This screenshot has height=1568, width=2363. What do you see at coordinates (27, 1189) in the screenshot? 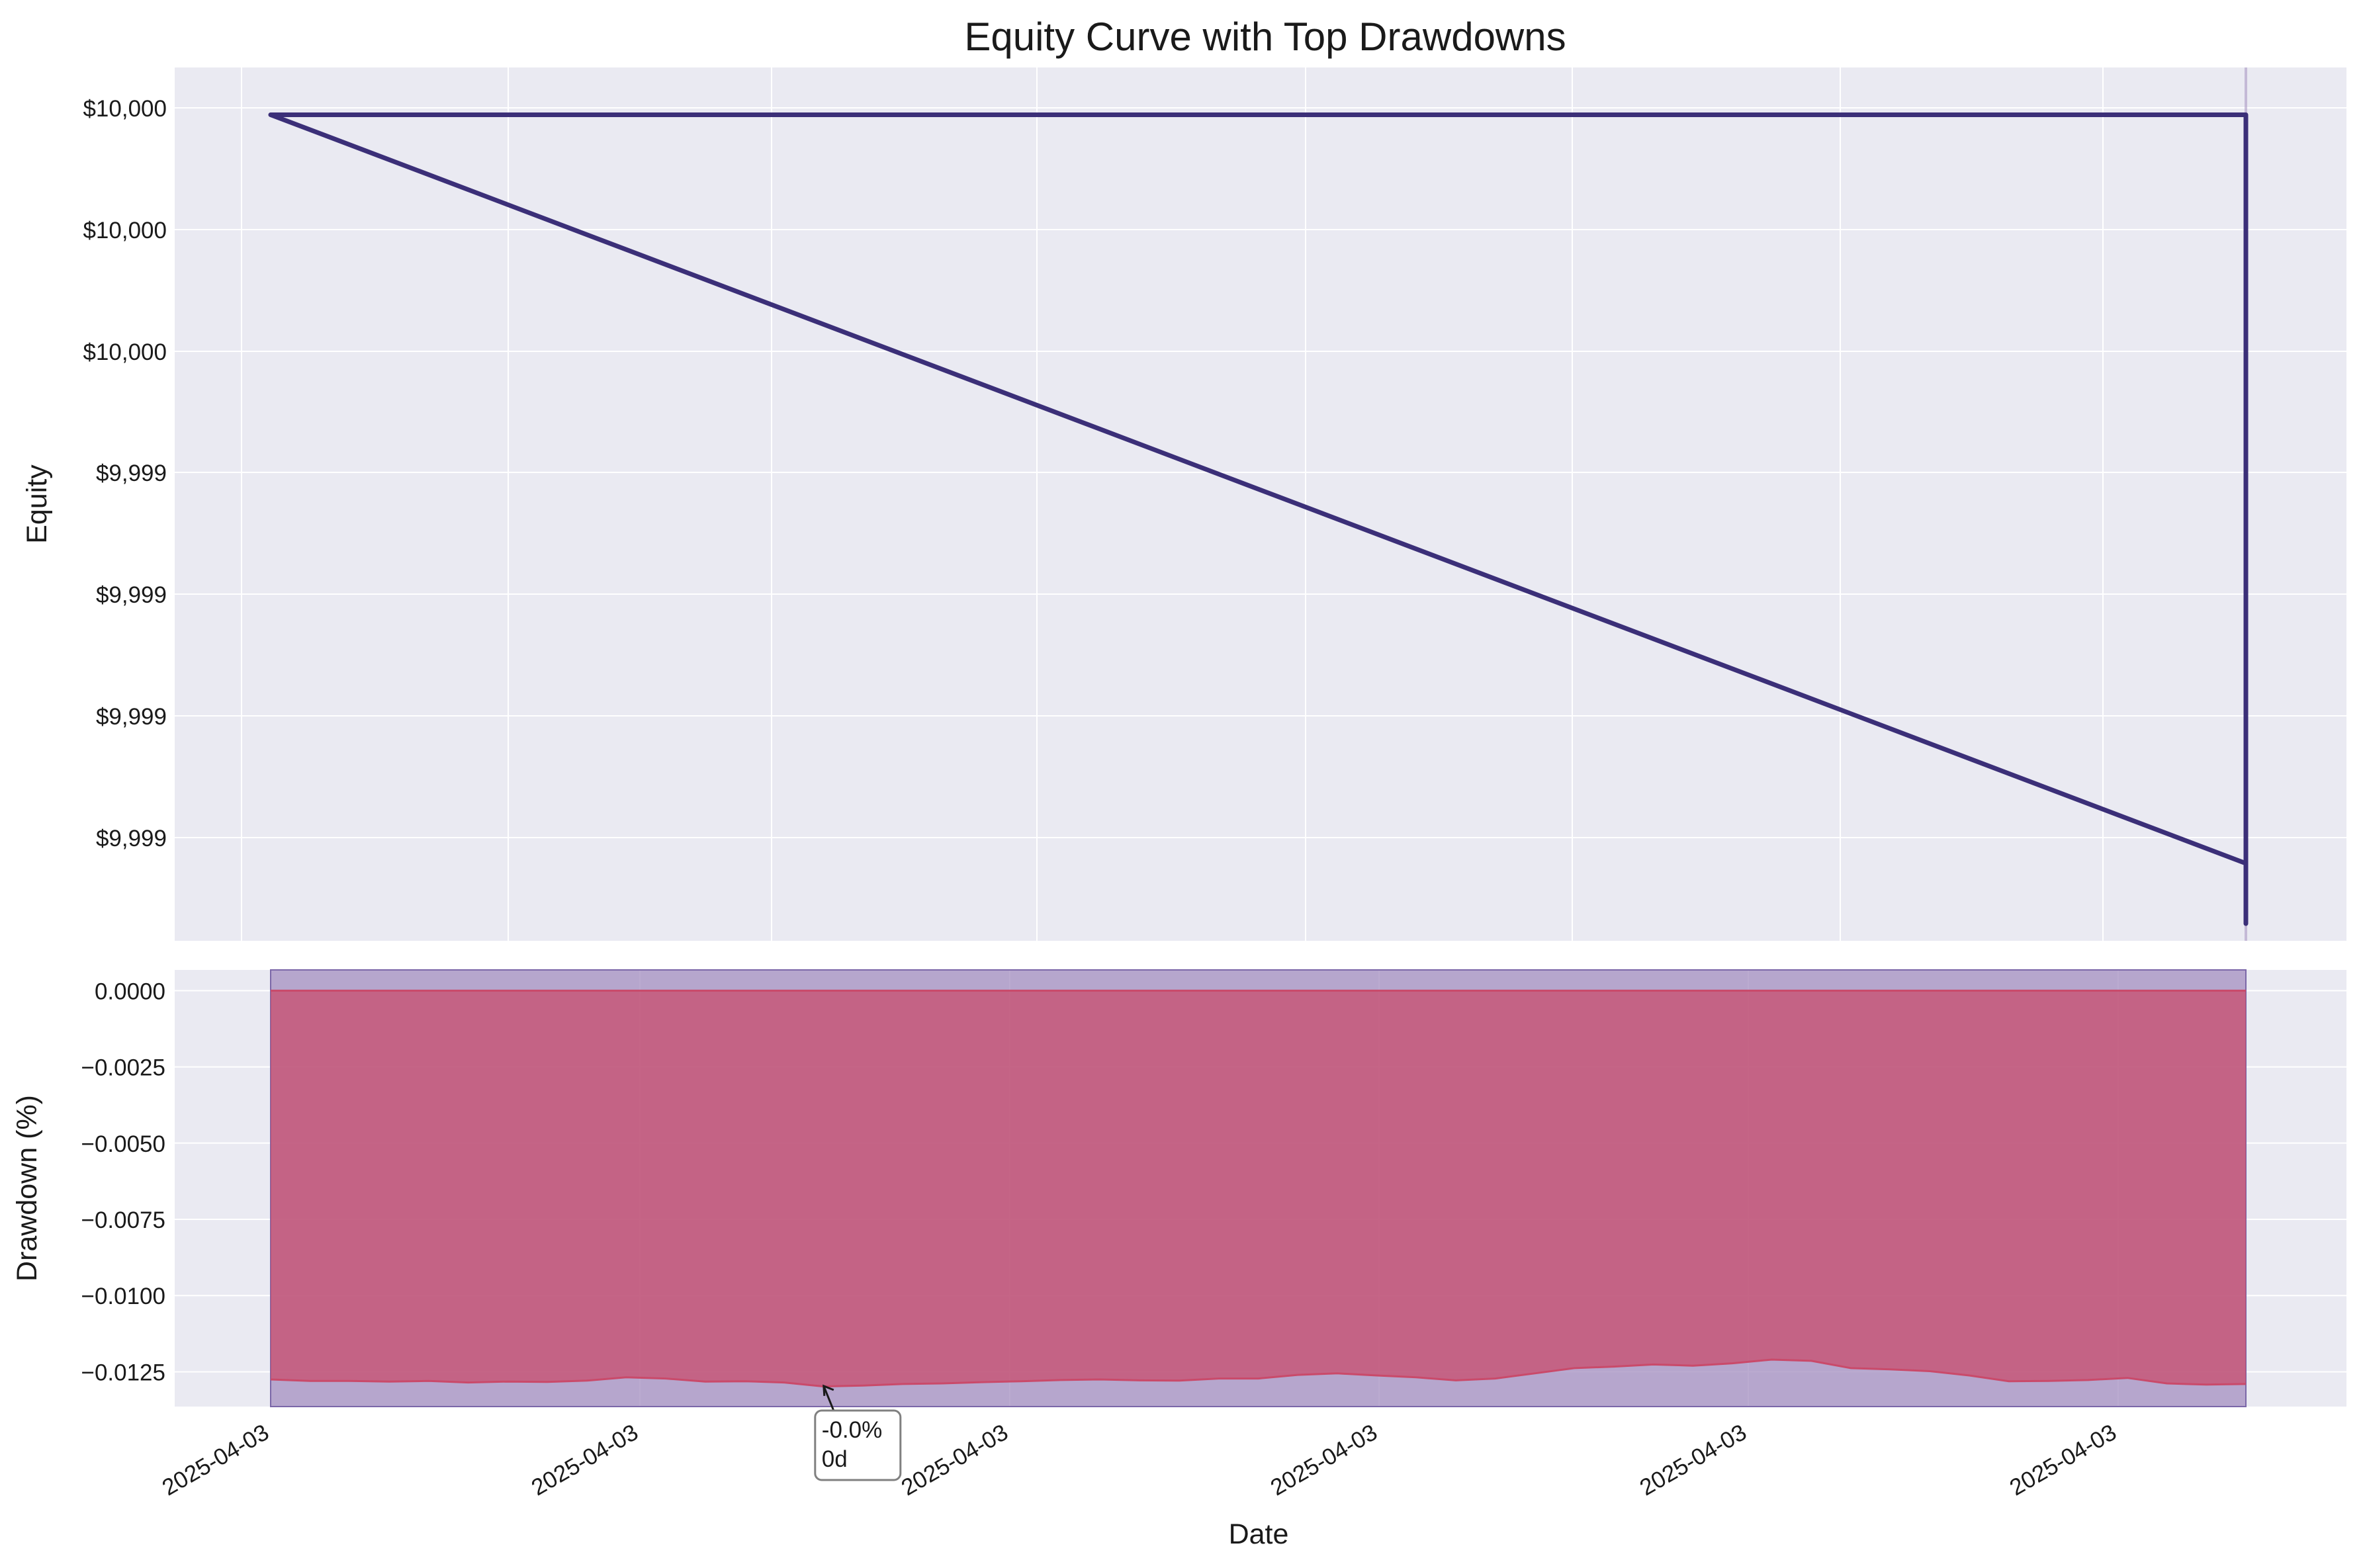
I see `drawdown-y-axis-label: Drawdown (%)` at bounding box center [27, 1189].